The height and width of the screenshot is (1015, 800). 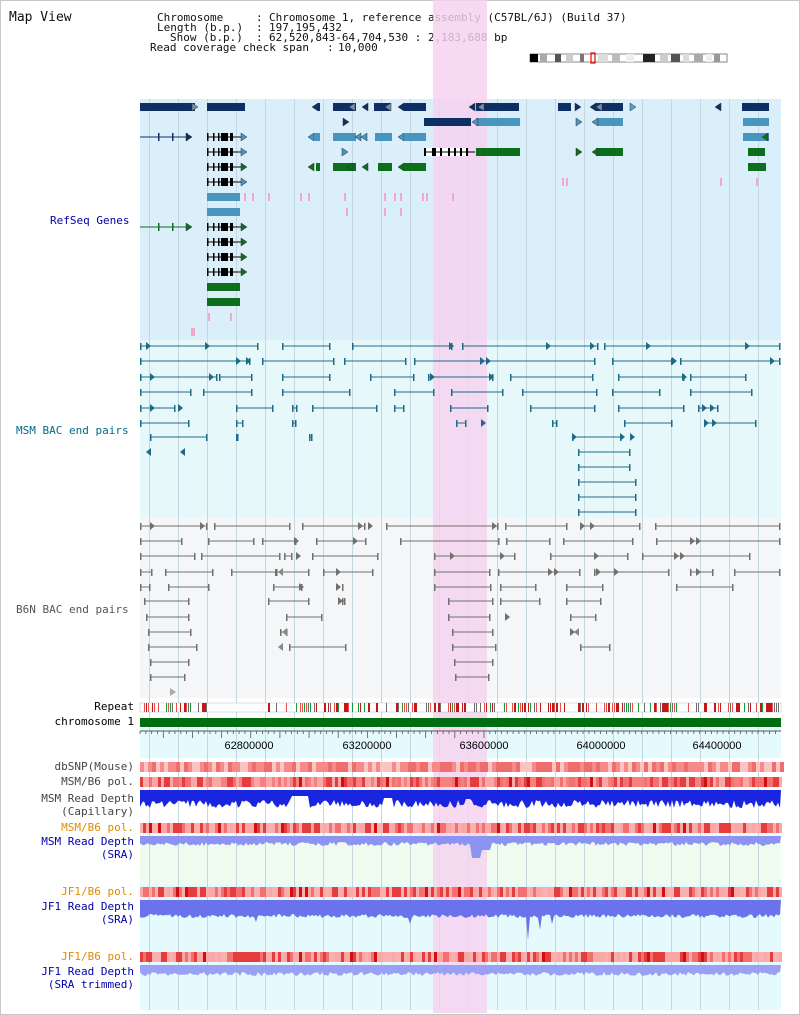 I want to click on ideogram-band, so click(x=582, y=58).